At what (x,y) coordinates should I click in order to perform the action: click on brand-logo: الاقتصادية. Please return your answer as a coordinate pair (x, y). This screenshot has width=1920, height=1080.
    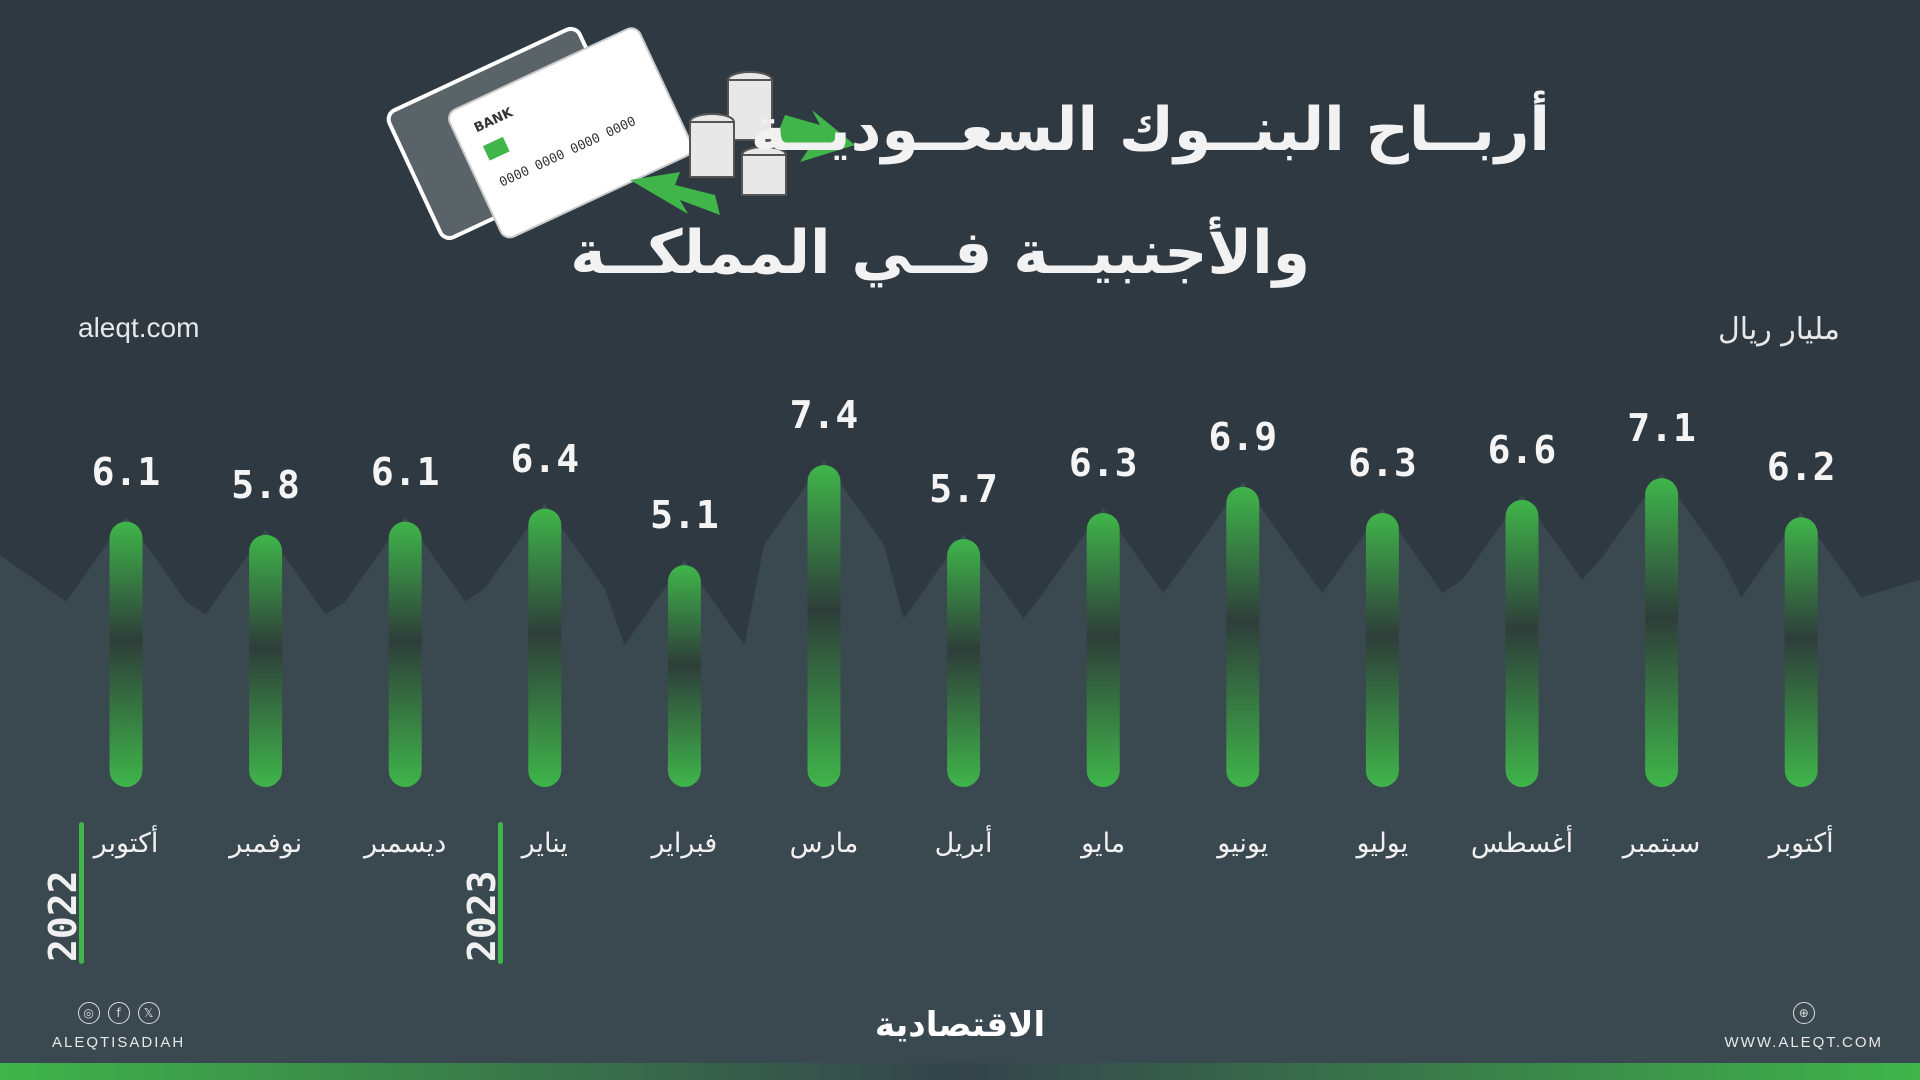
    Looking at the image, I should click on (960, 1025).